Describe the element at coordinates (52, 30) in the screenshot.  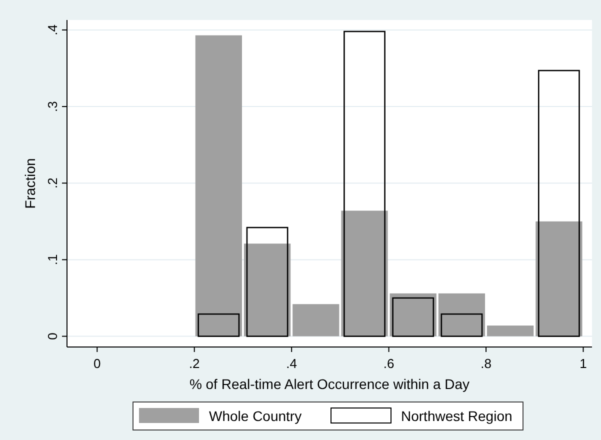
I see `y-tick-label: .4` at that location.